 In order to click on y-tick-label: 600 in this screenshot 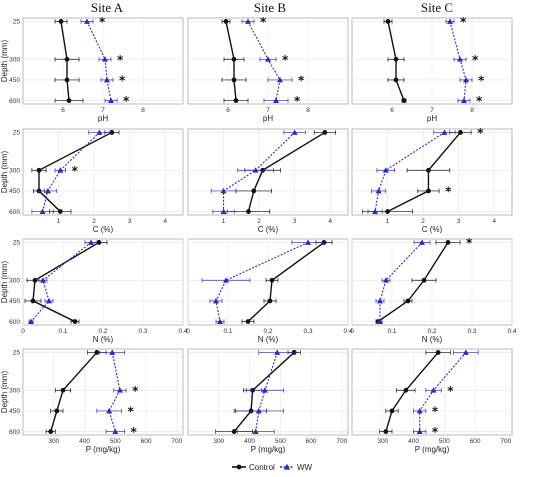, I will do `click(14, 212)`.